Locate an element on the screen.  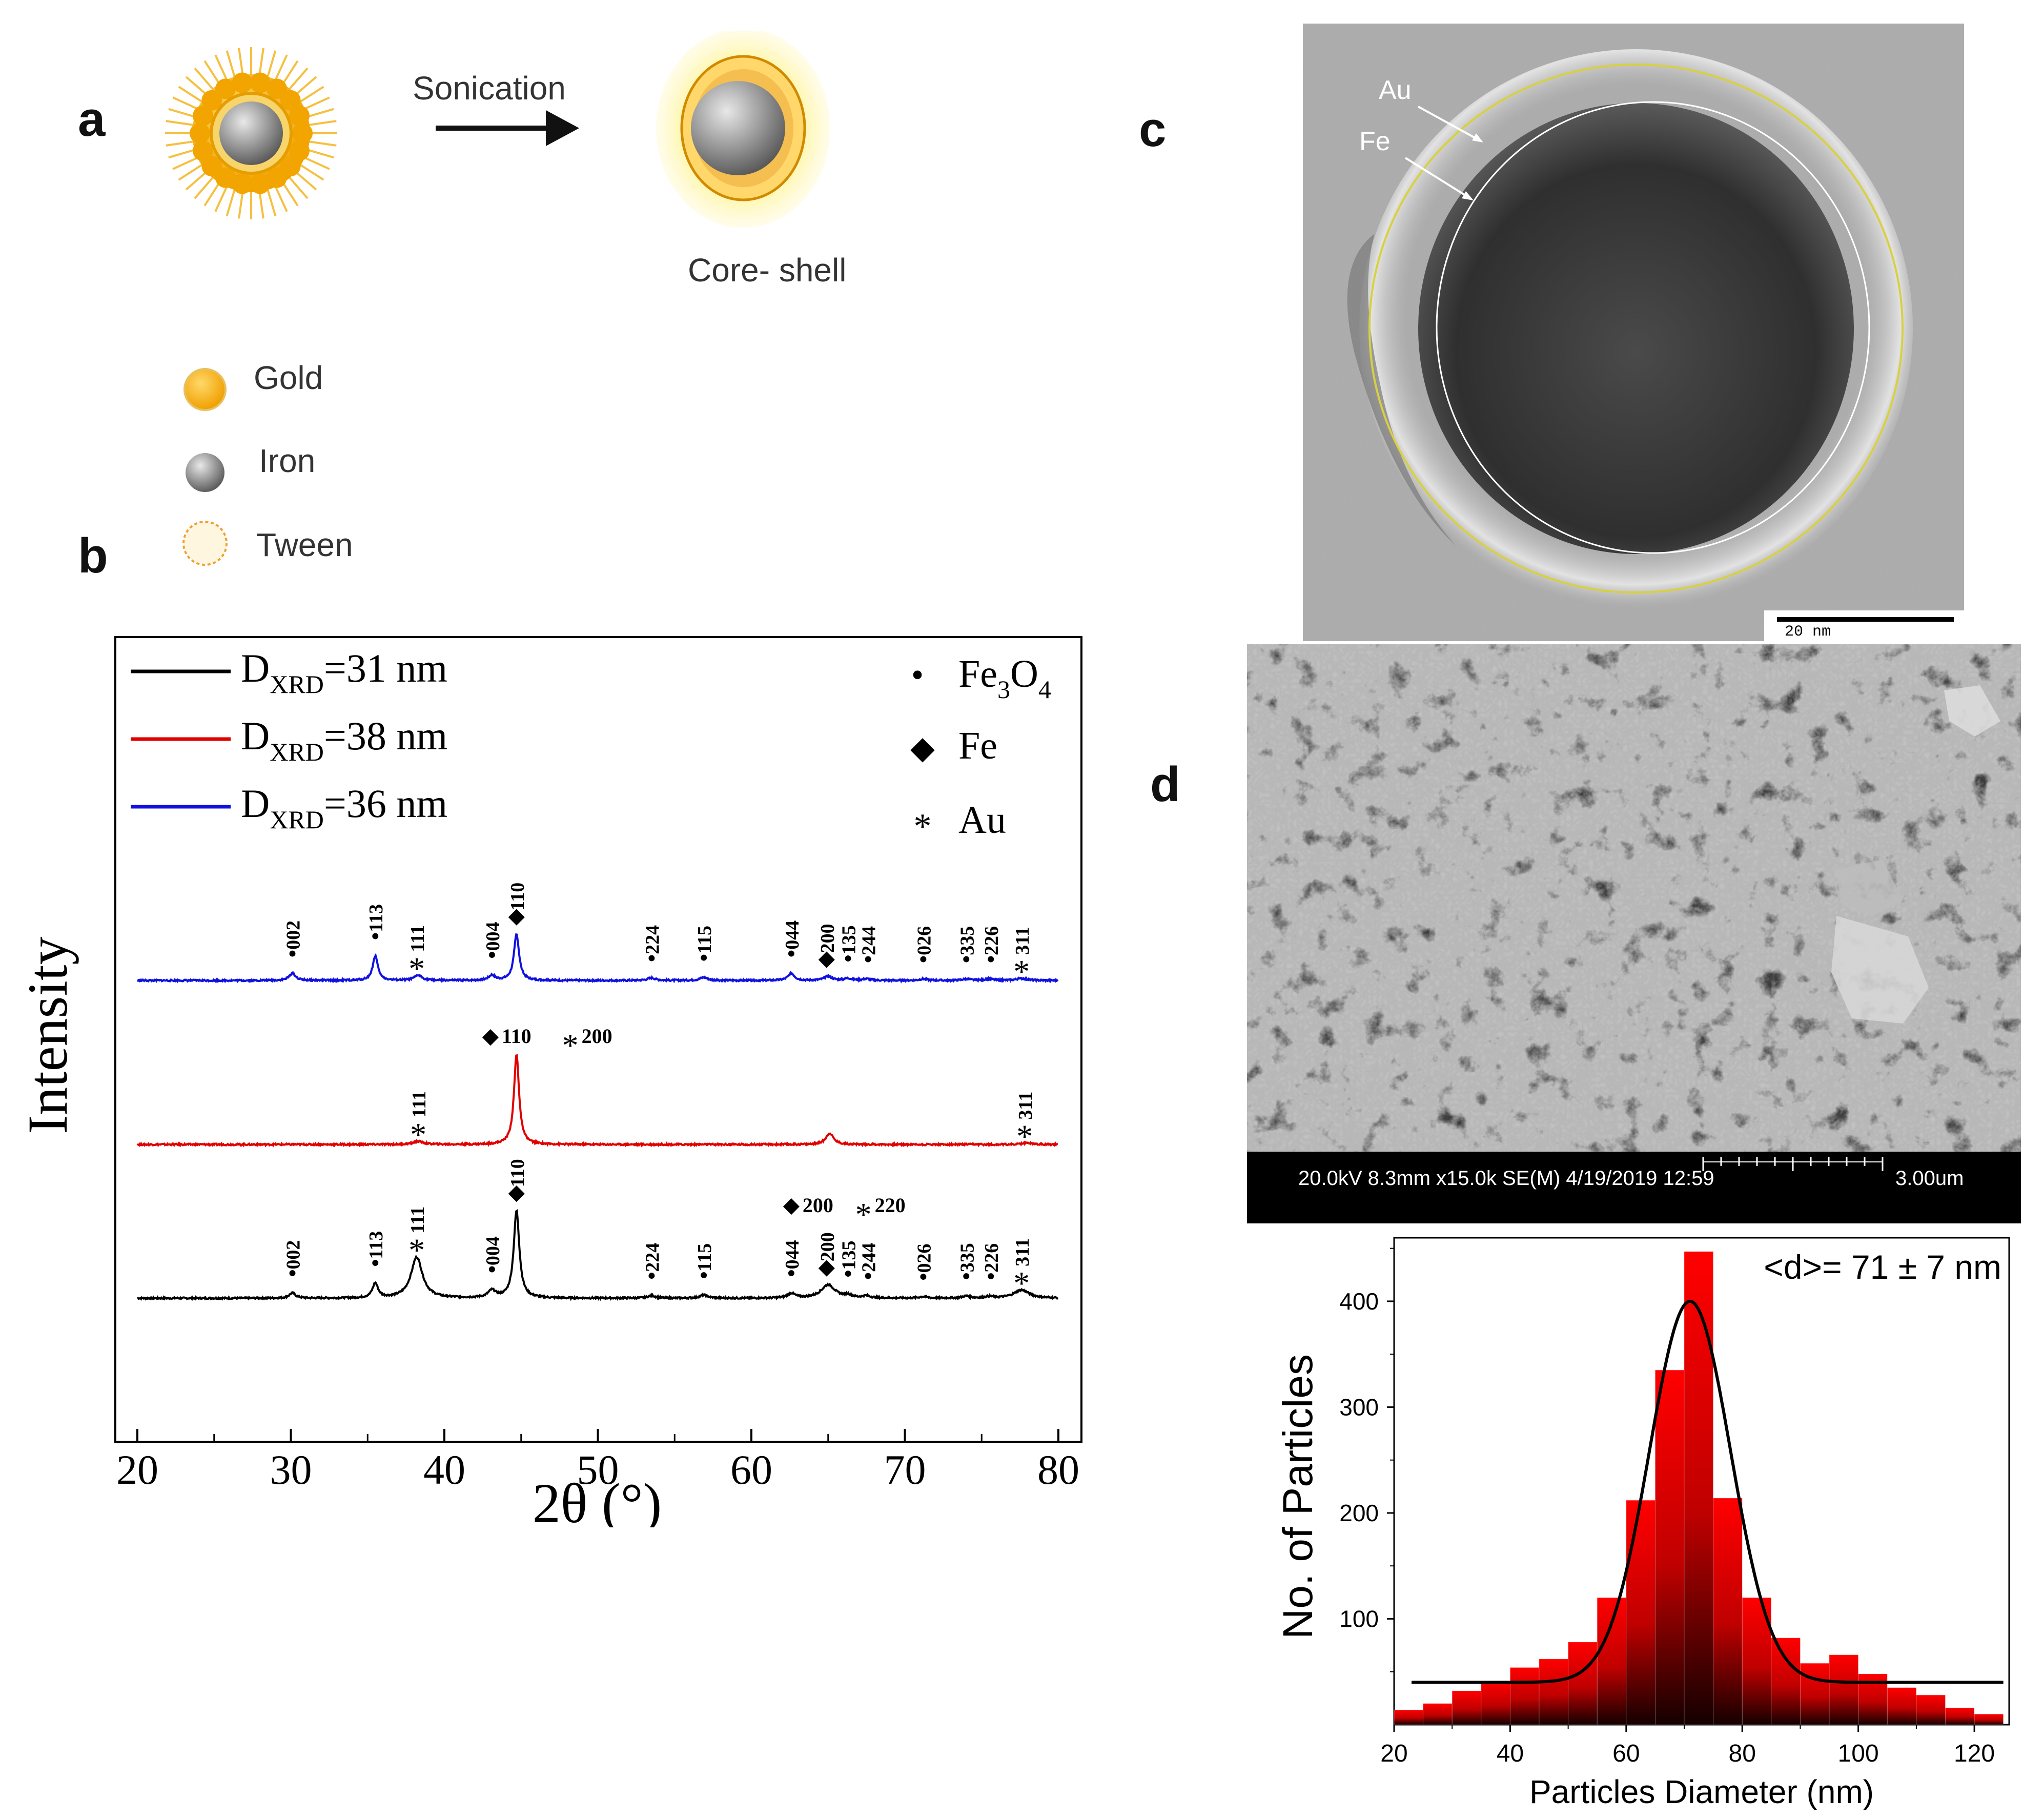
hist-x-tick-label: 120 is located at coordinates (1974, 1753).